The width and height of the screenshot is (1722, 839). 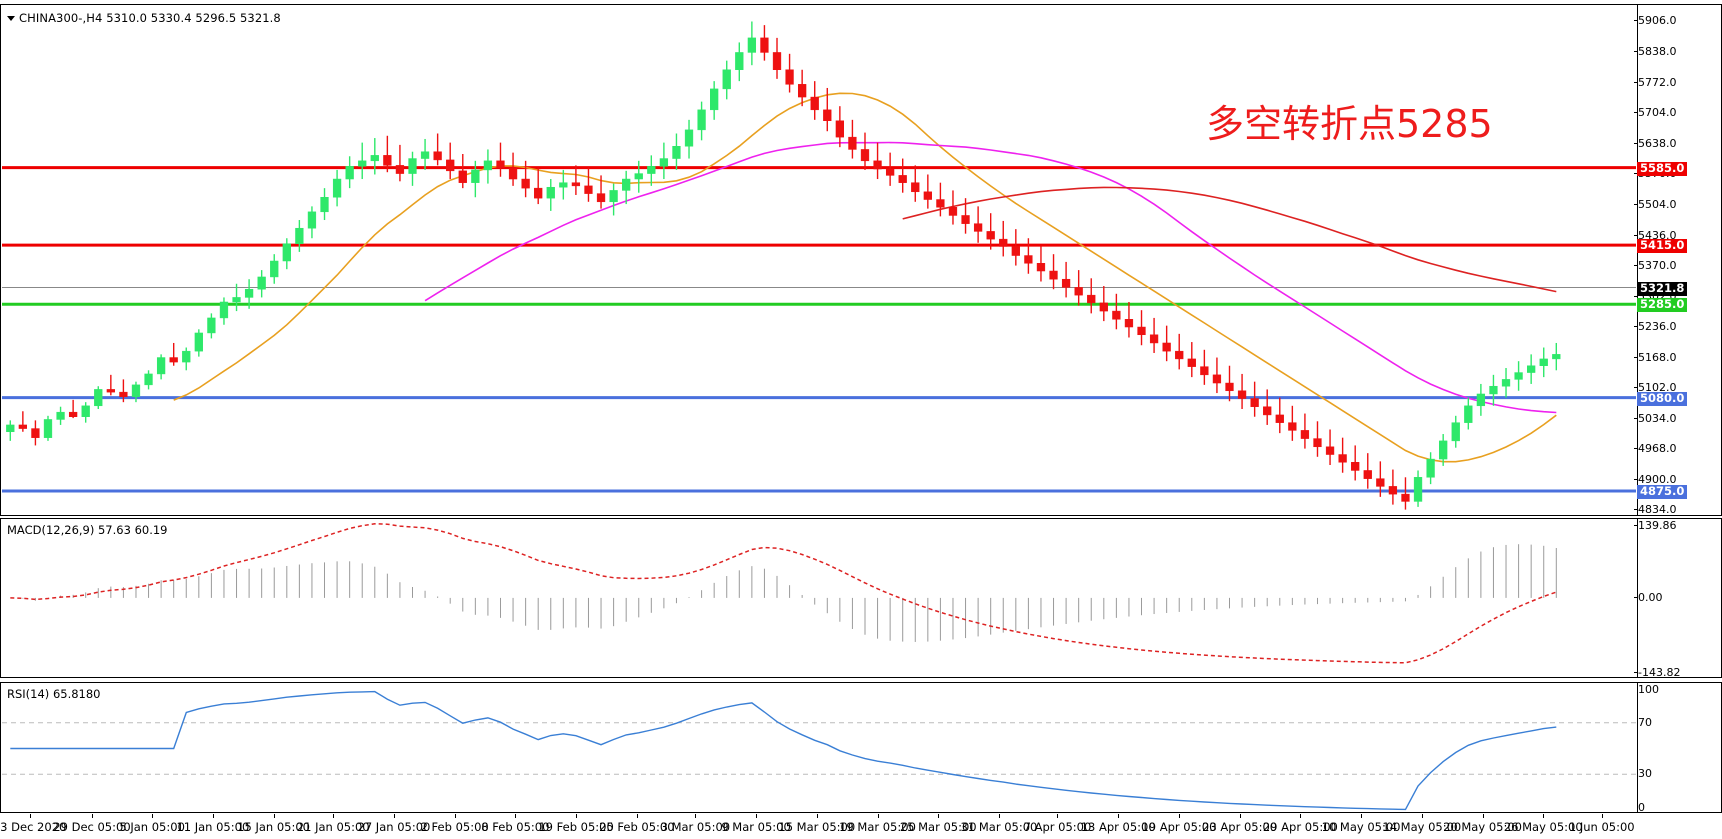 I want to click on current-price-badge: 5321.8, so click(x=1662, y=288).